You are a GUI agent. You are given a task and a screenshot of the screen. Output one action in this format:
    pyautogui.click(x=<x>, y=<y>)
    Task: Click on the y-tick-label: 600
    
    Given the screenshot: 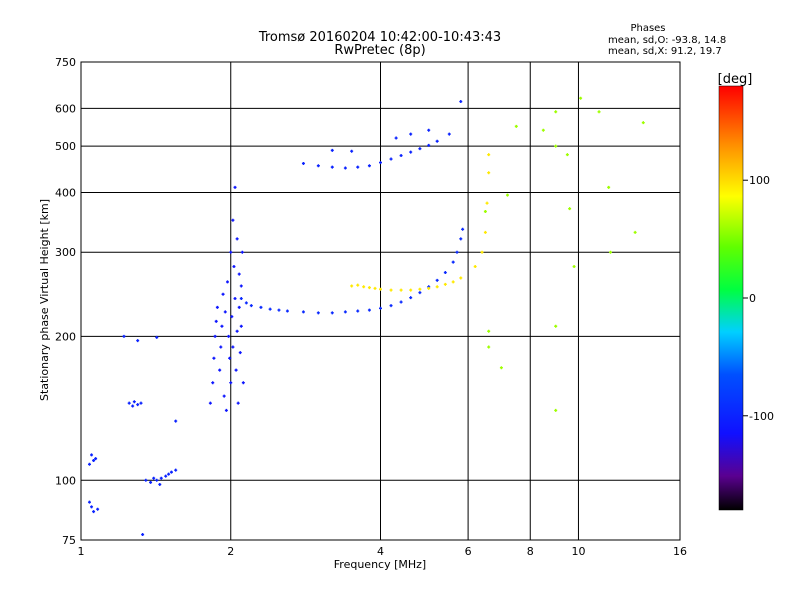 What is the action you would take?
    pyautogui.click(x=65, y=108)
    